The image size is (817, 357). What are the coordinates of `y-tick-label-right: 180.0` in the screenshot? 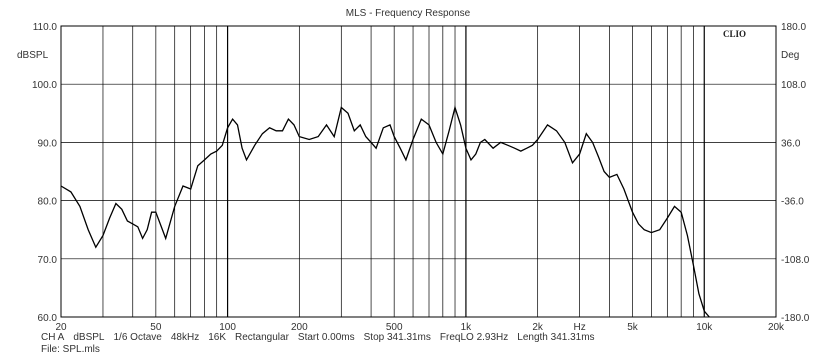 It's located at (793, 27).